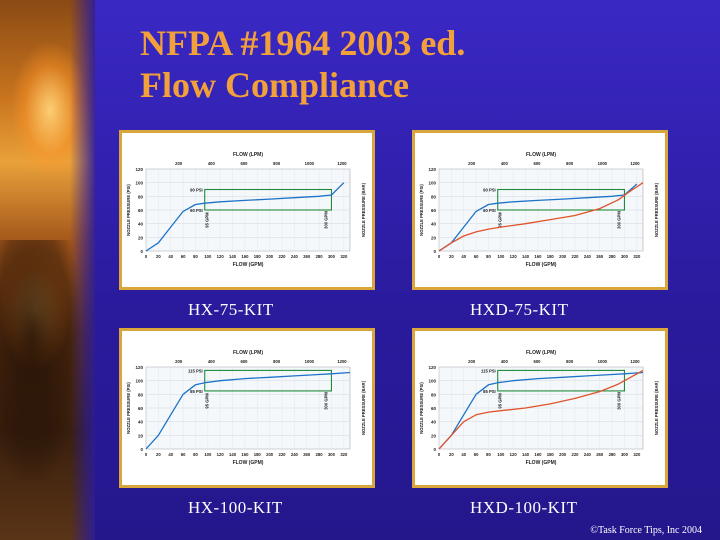  Describe the element at coordinates (524, 507) in the screenshot. I see `caption-hxd-100: HXD-100-KIT` at that location.